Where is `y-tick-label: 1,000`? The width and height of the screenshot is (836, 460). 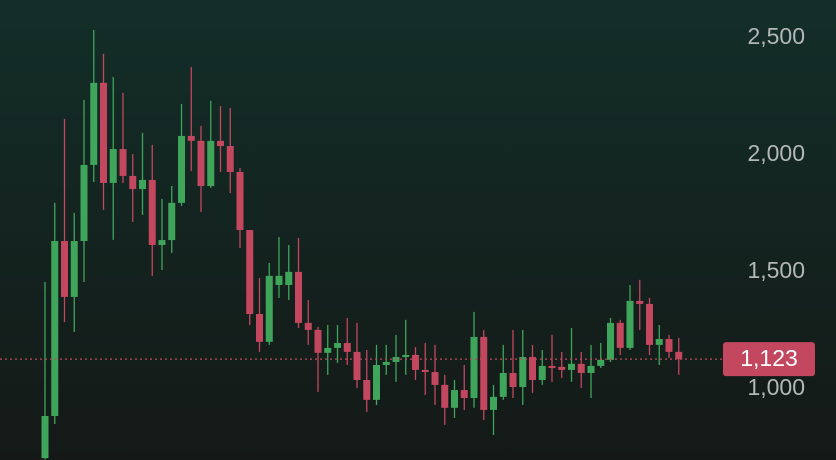
y-tick-label: 1,000 is located at coordinates (776, 387).